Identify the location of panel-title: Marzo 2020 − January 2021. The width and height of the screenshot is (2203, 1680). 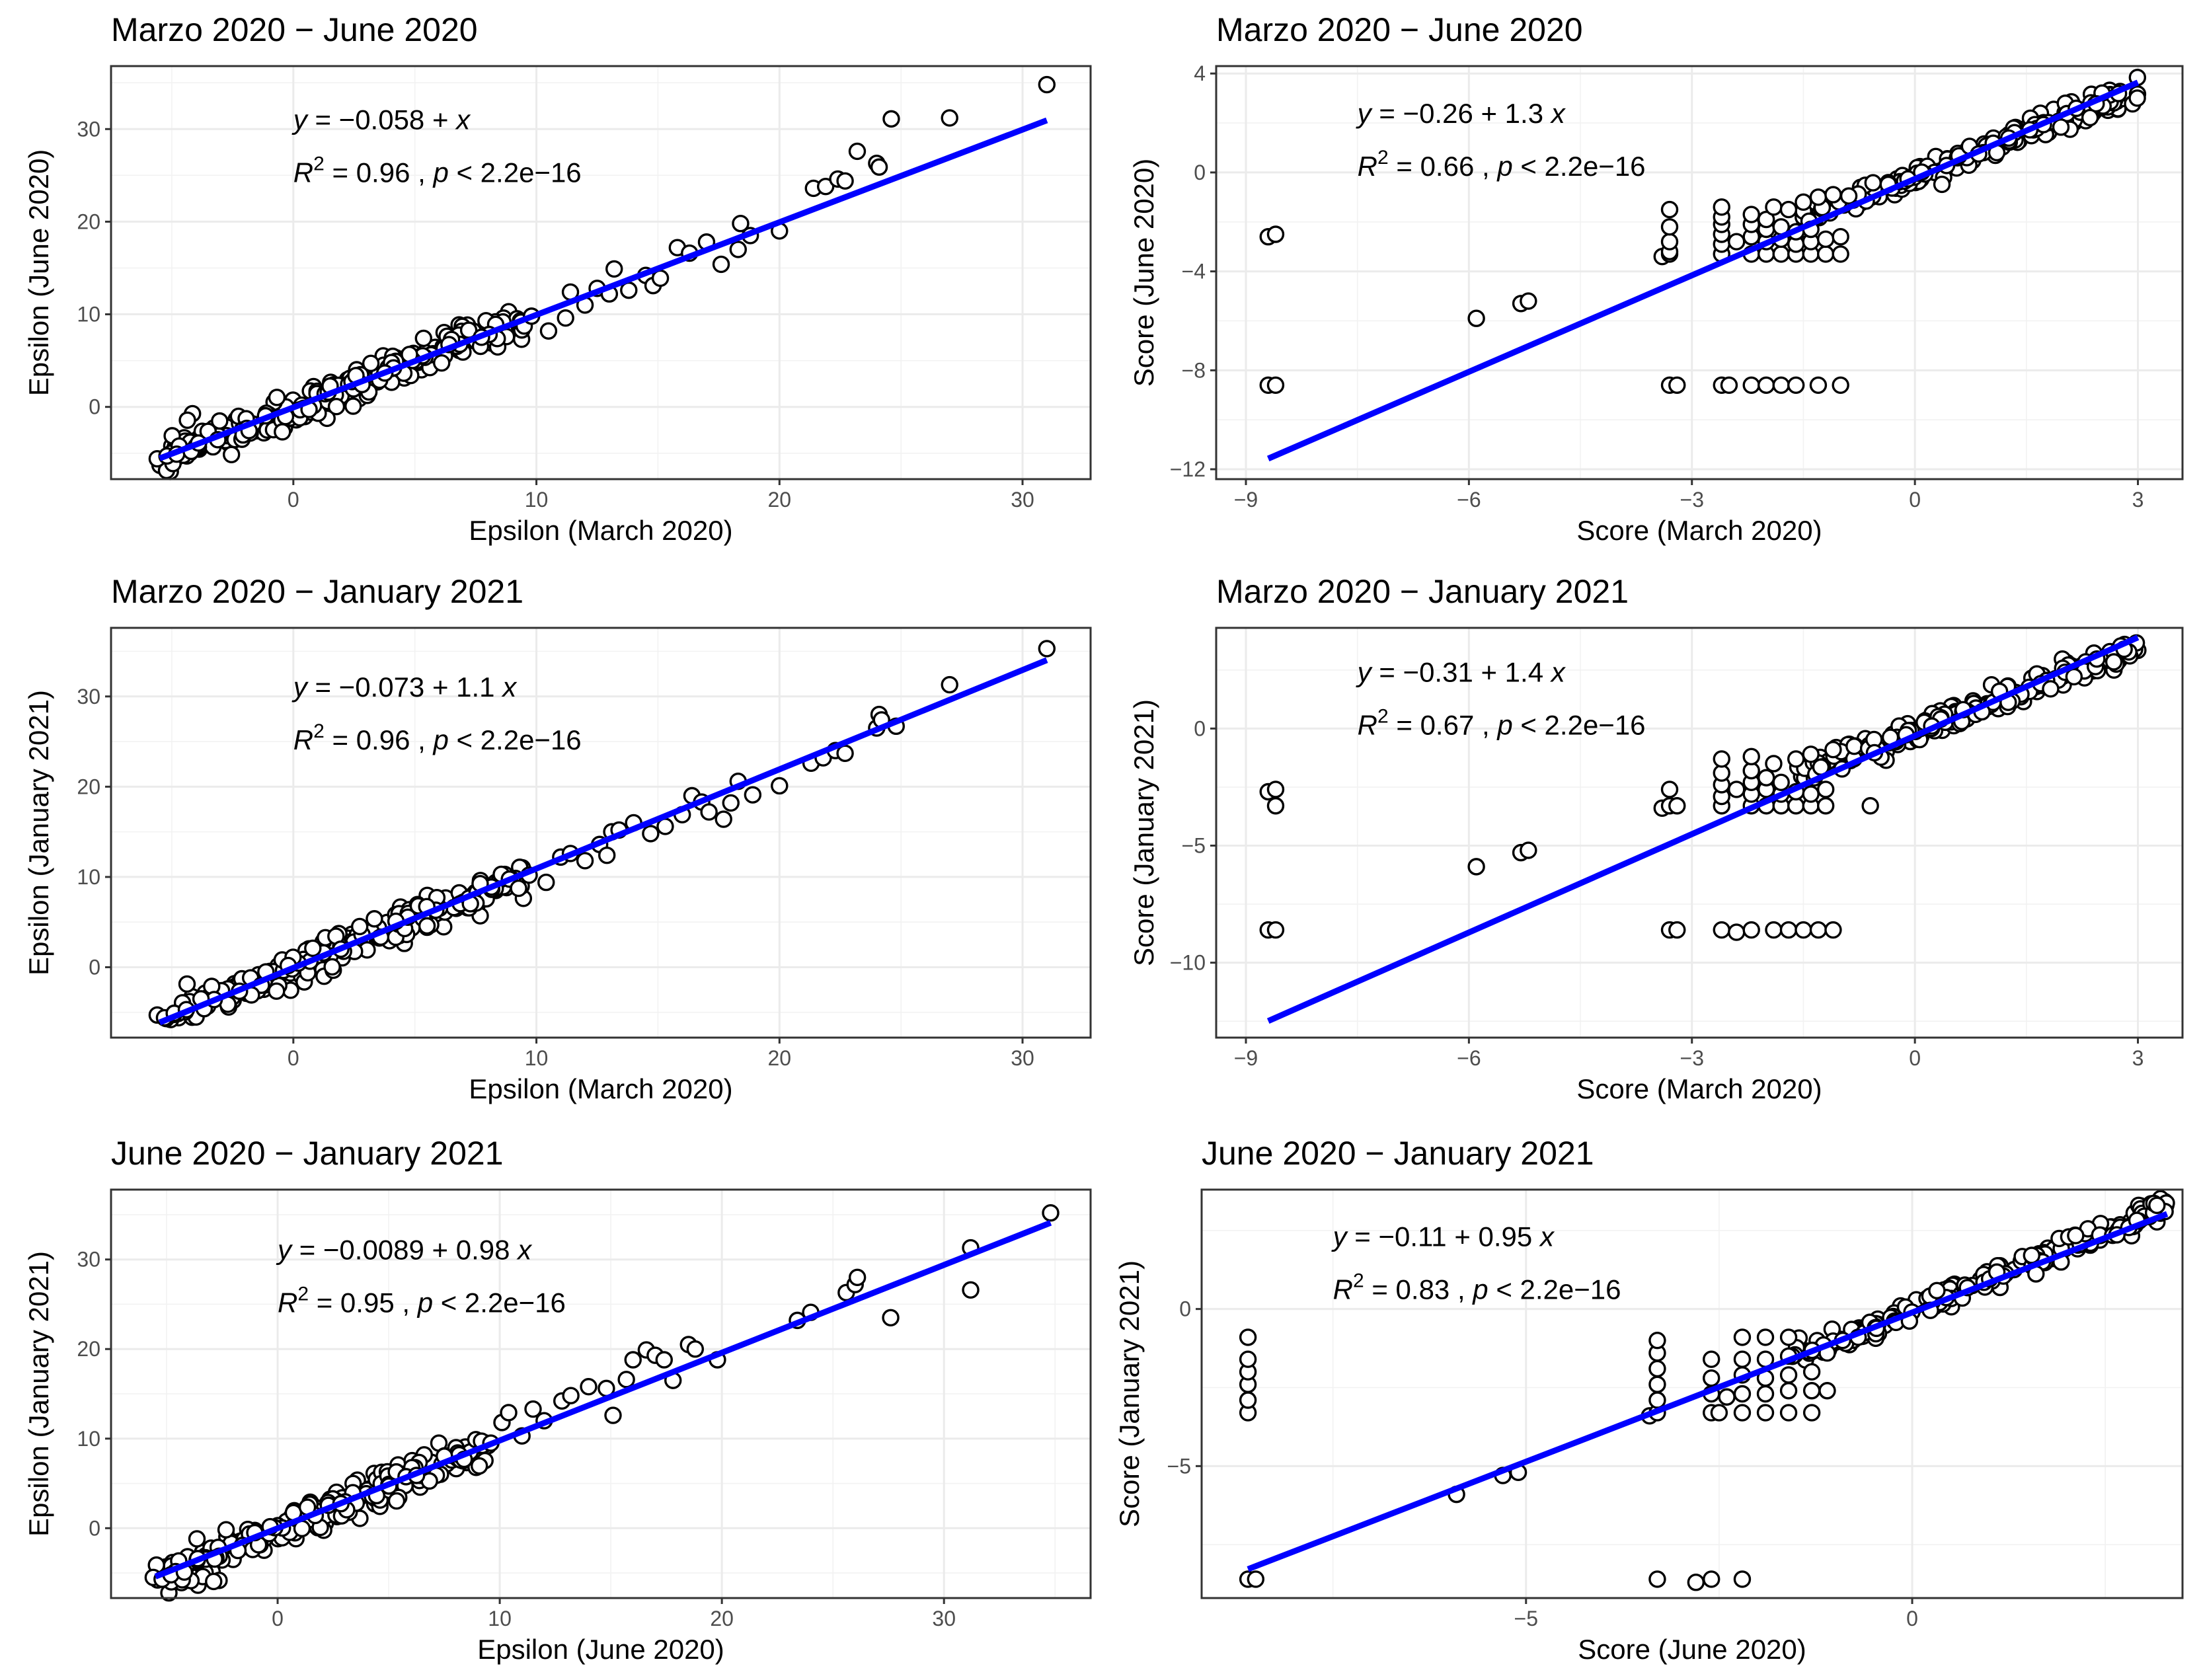
(317, 591).